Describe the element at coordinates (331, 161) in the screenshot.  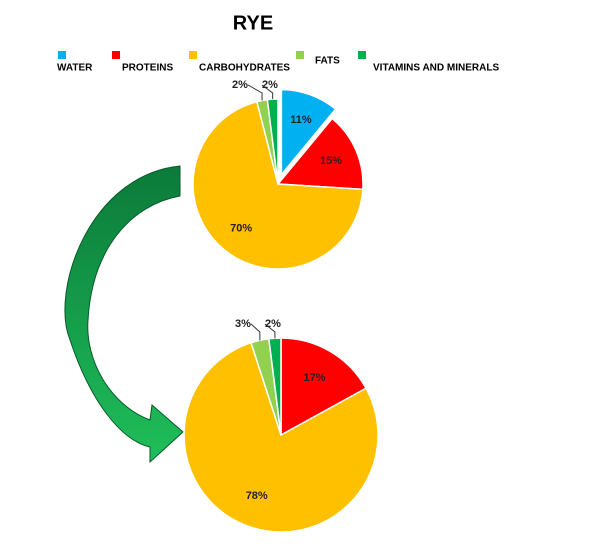
I see `data-label: 15%` at that location.